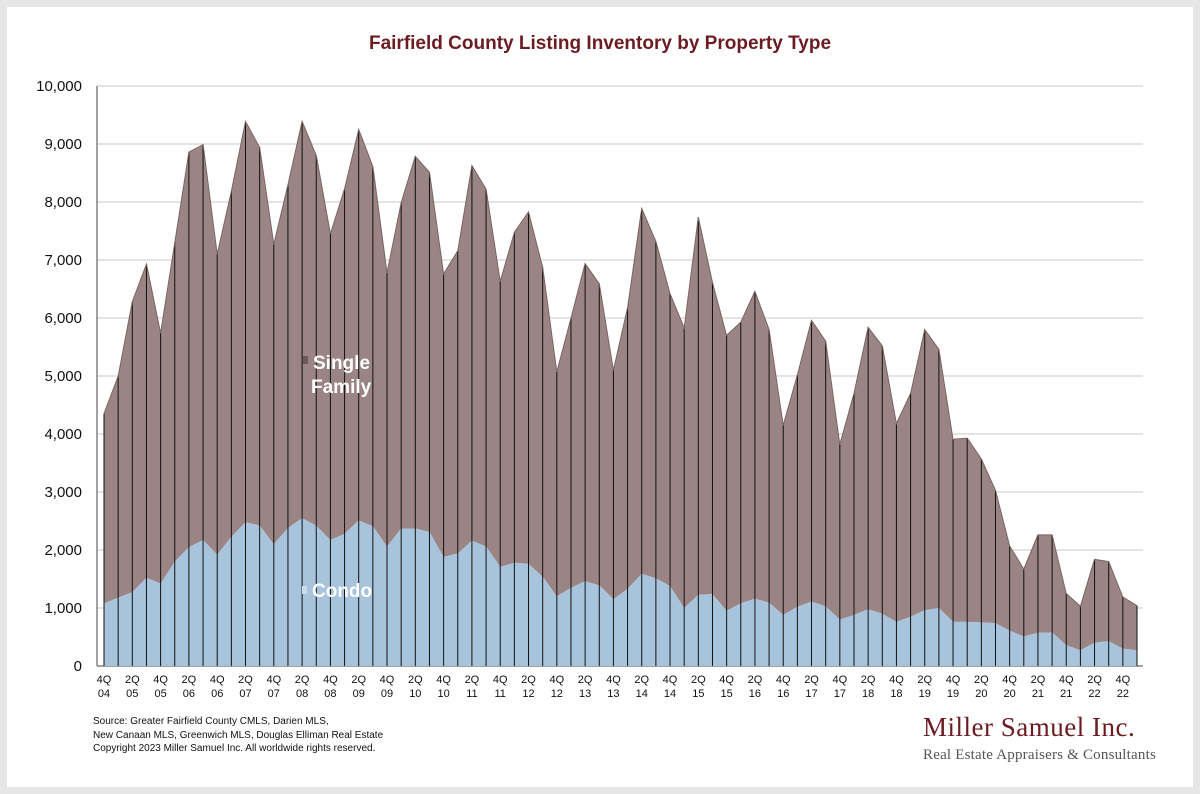  I want to click on y-tick-label: 3,000, so click(63, 492).